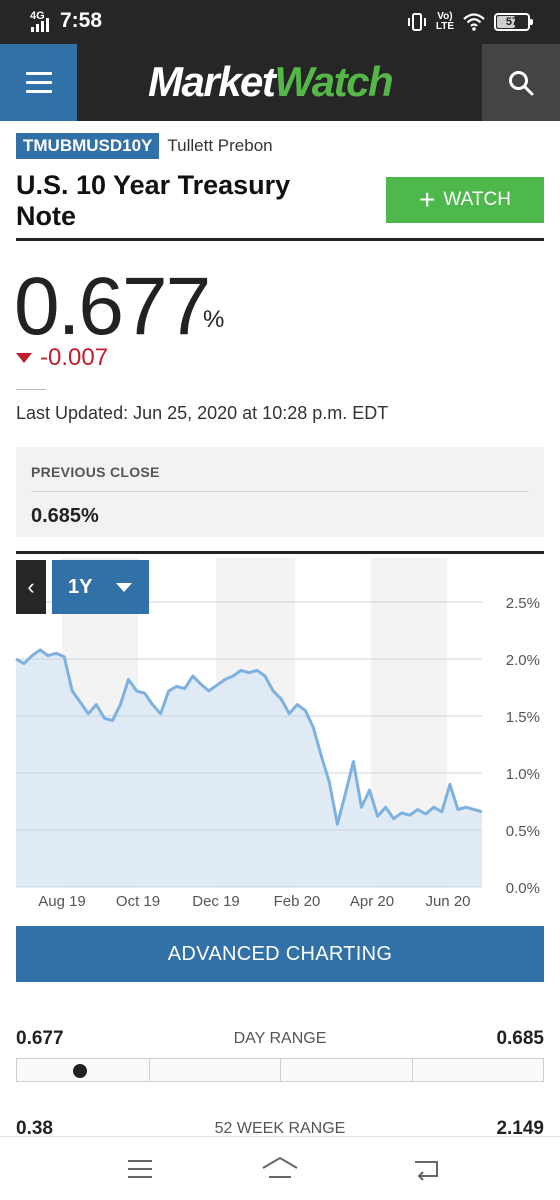 The height and width of the screenshot is (1200, 560). Describe the element at coordinates (280, 552) in the screenshot. I see `chart-divider` at that location.